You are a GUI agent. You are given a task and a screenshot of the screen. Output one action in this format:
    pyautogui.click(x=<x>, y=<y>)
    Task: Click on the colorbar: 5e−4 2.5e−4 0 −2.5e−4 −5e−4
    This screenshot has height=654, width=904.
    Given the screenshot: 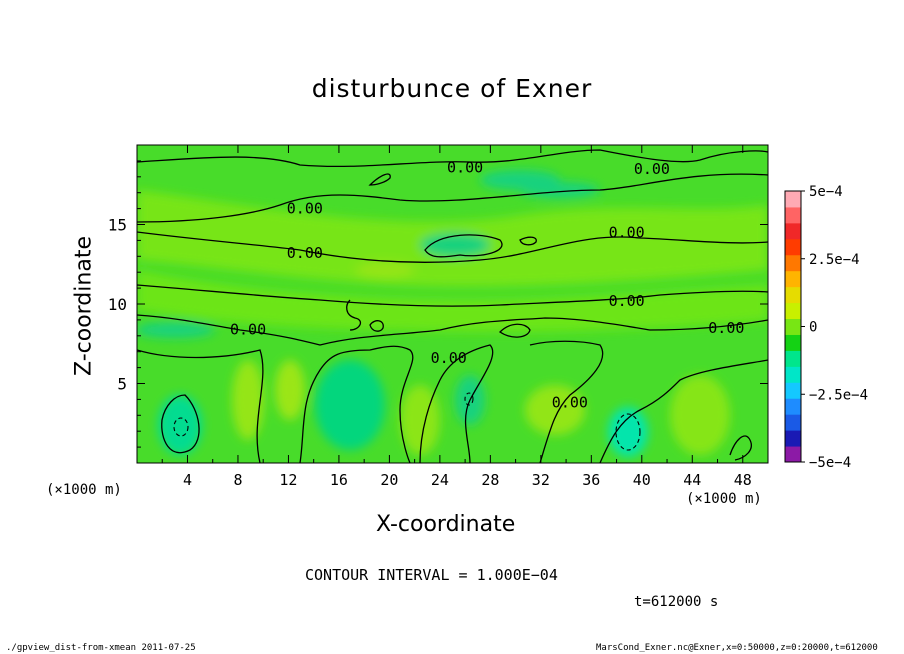 What is the action you would take?
    pyautogui.click(x=826, y=327)
    